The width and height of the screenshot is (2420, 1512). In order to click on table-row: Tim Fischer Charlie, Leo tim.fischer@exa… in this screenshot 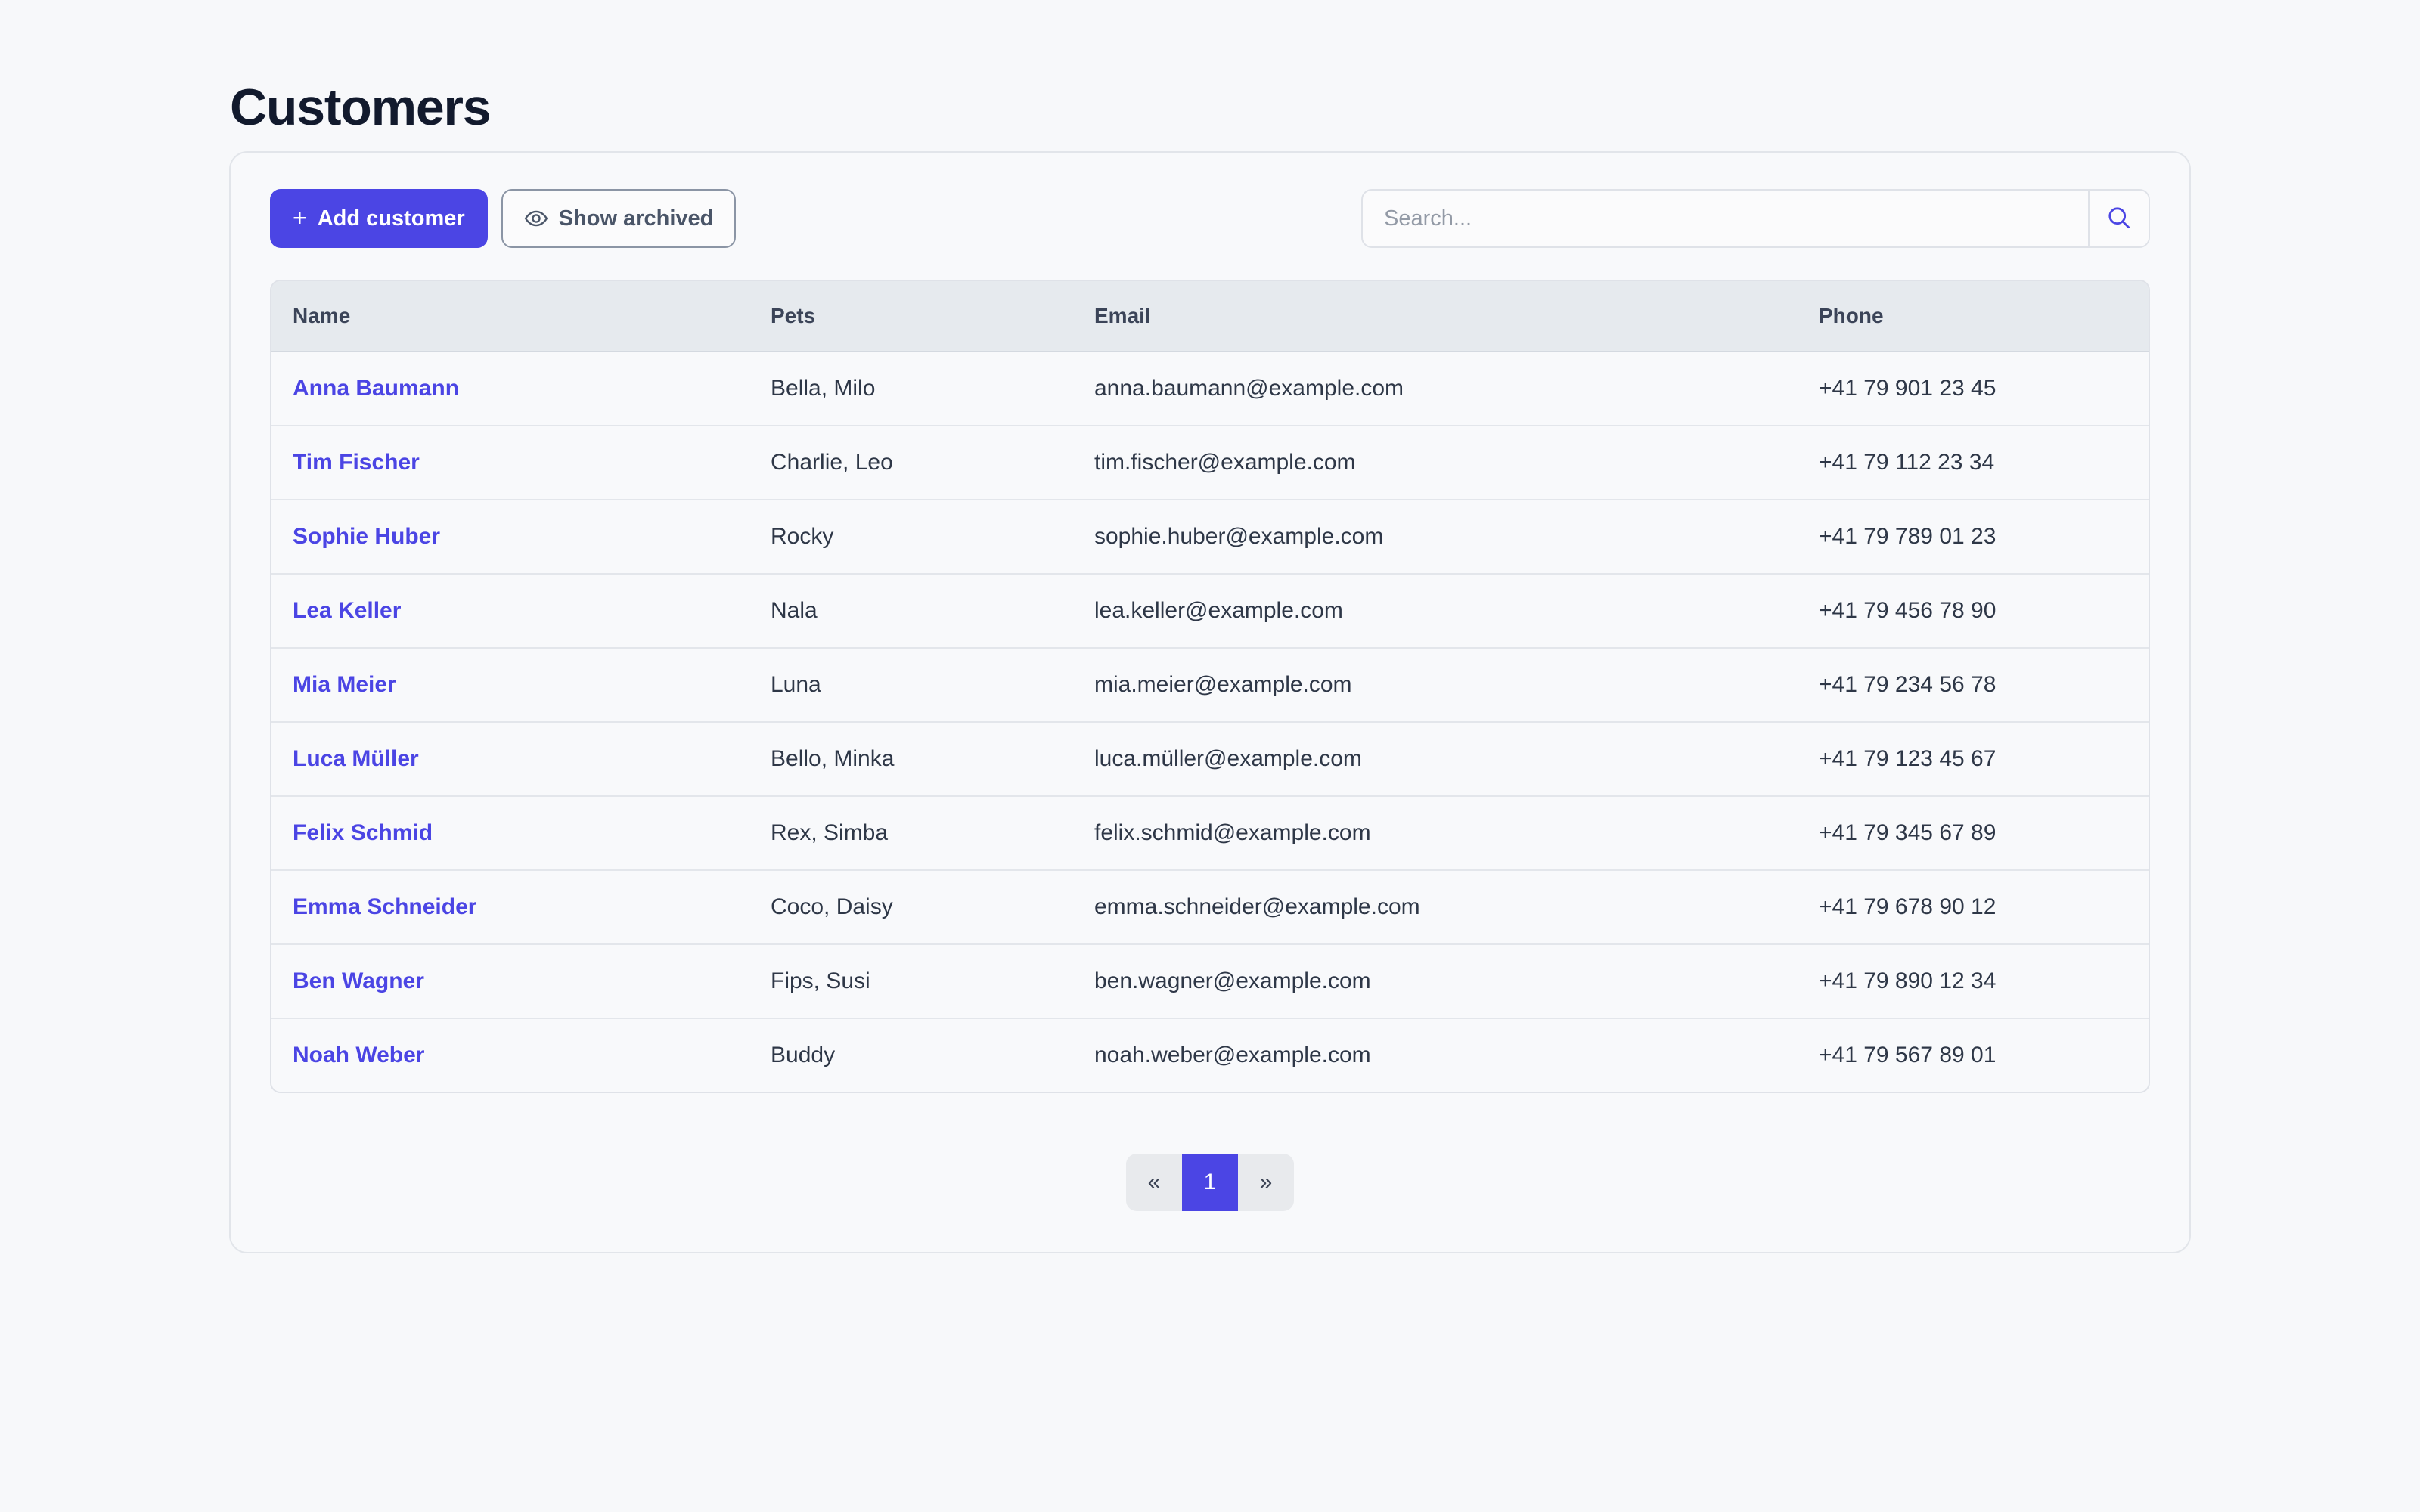, I will do `click(1210, 463)`.